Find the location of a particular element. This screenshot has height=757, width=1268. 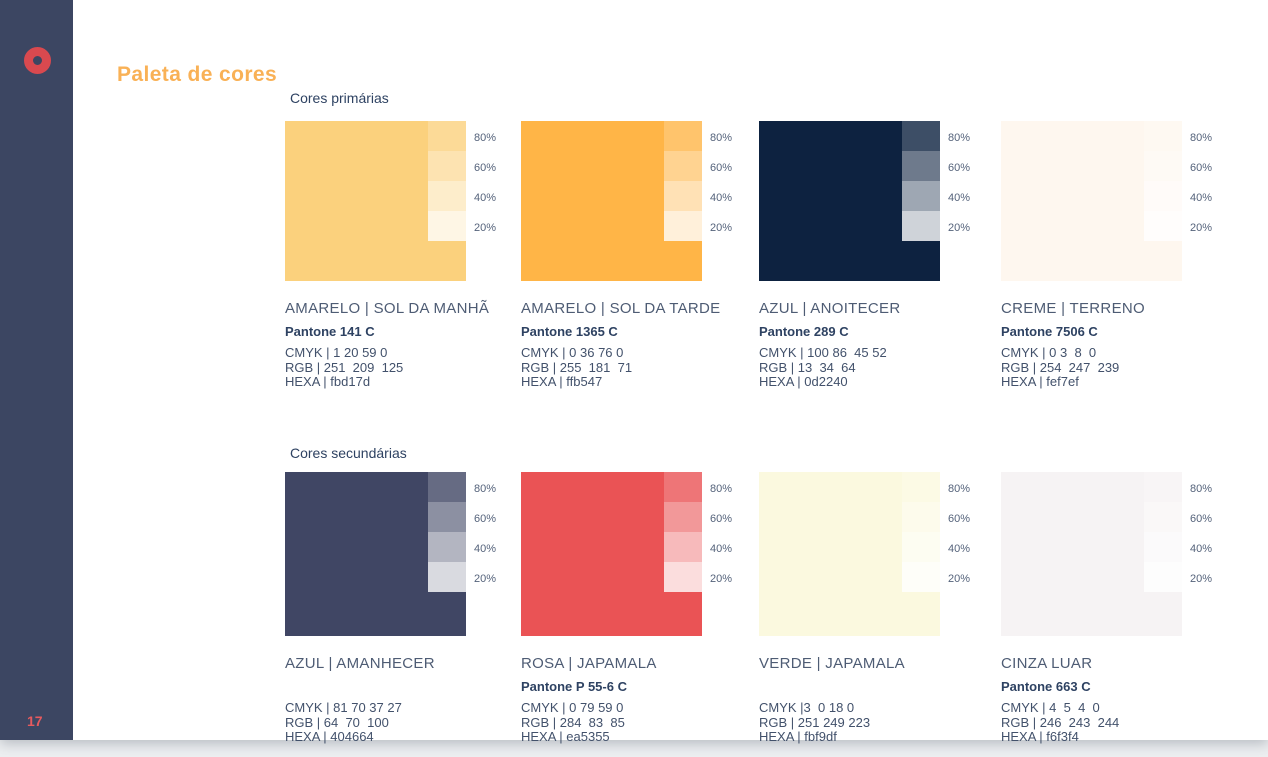

hexa-value: HEXA | 404664 is located at coordinates (329, 736).